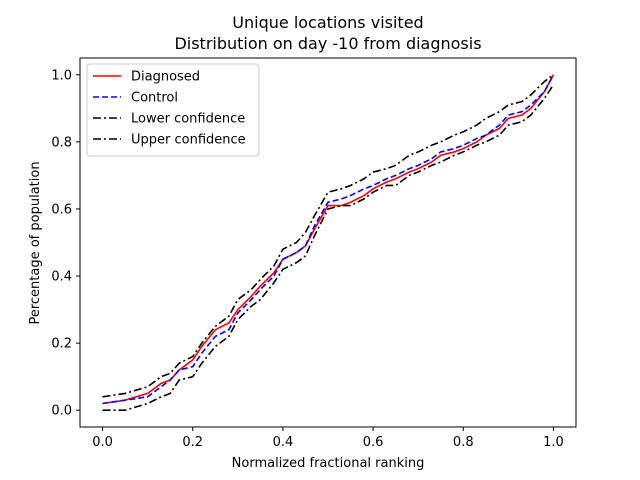 This screenshot has height=480, width=640. Describe the element at coordinates (61, 209) in the screenshot. I see `y-tick-label: 0.6` at that location.